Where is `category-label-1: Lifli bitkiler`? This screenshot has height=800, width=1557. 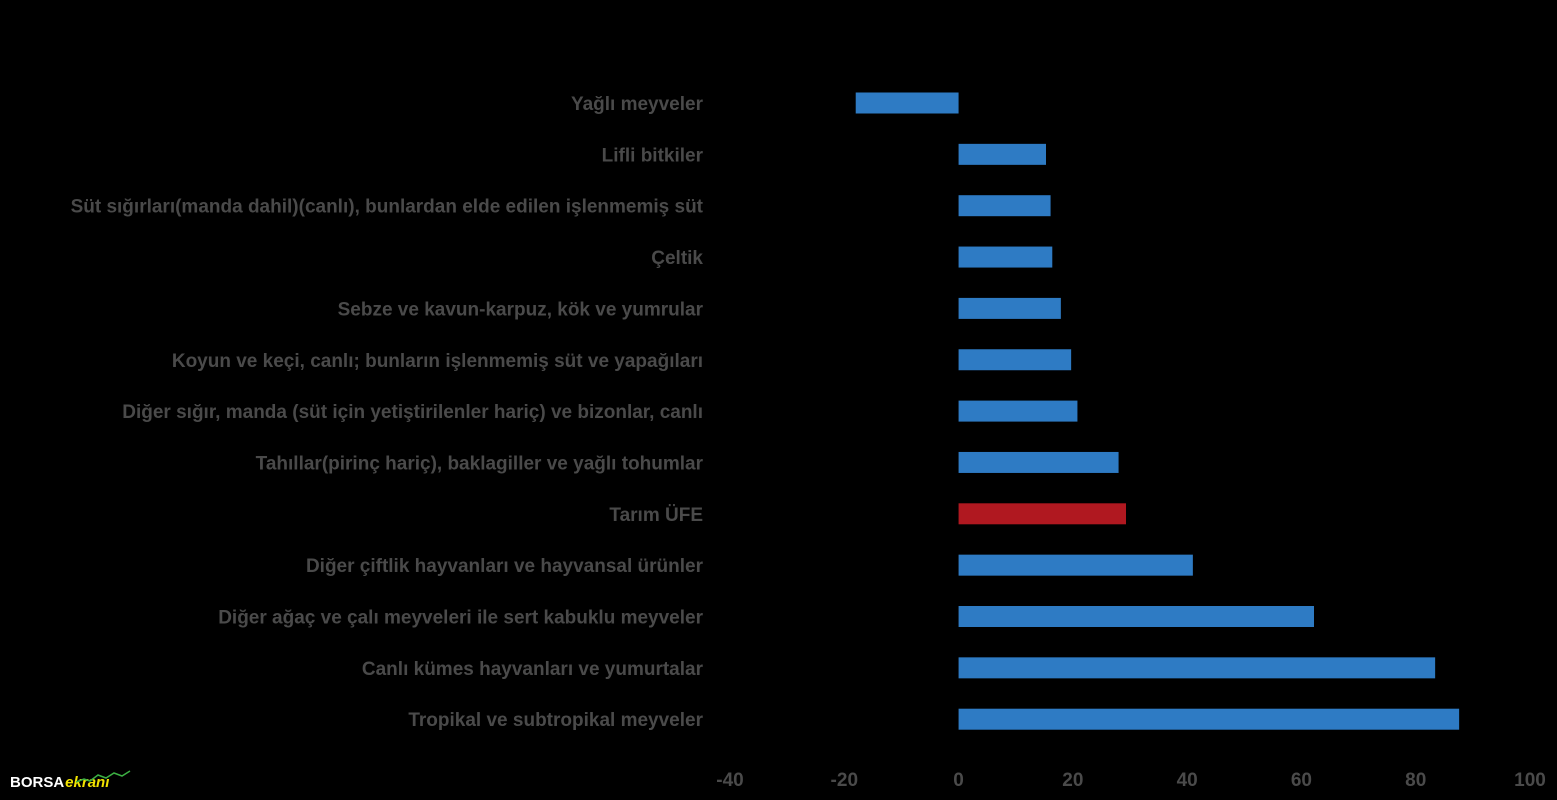 category-label-1: Lifli bitkiler is located at coordinates (653, 155).